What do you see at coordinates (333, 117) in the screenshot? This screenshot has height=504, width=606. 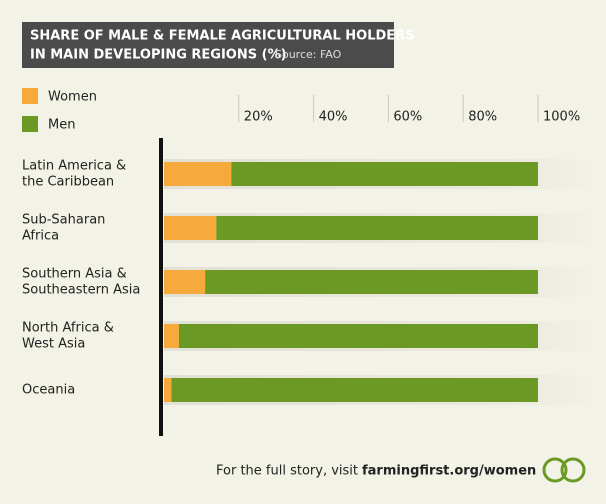 I see `x-tick-label: 40%` at bounding box center [333, 117].